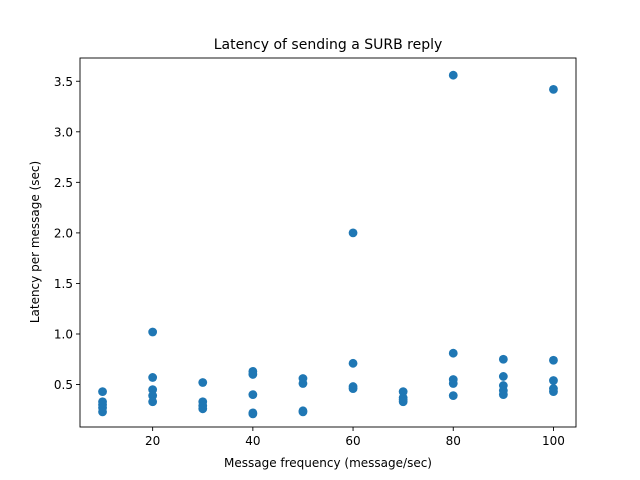 The width and height of the screenshot is (640, 480). Describe the element at coordinates (328, 463) in the screenshot. I see `x-axis-label: Message frequency (message/sec)` at that location.